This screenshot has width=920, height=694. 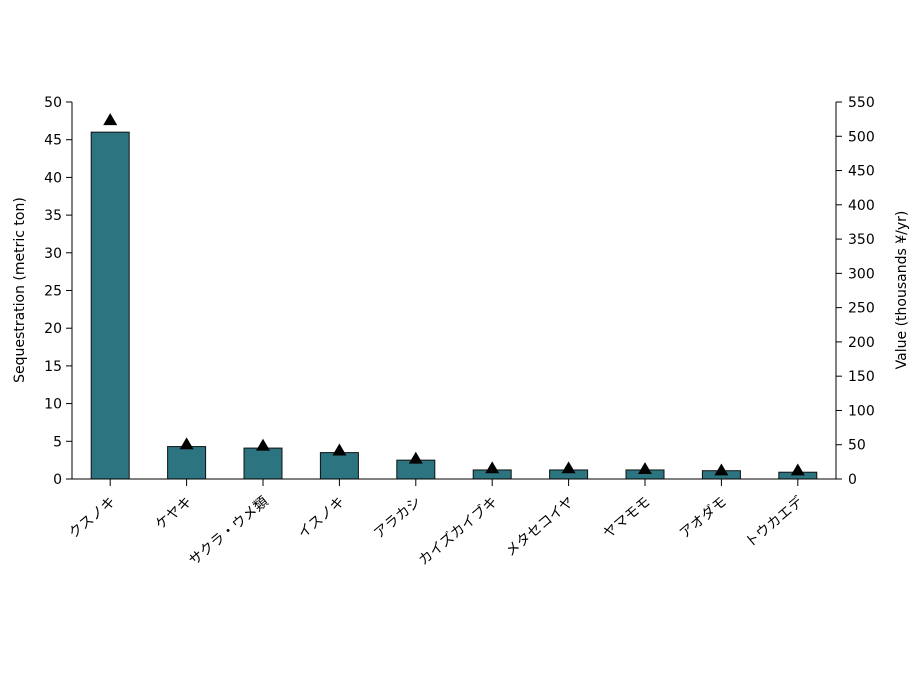 I want to click on x-tick-label: トウカエデ, so click(x=774, y=522).